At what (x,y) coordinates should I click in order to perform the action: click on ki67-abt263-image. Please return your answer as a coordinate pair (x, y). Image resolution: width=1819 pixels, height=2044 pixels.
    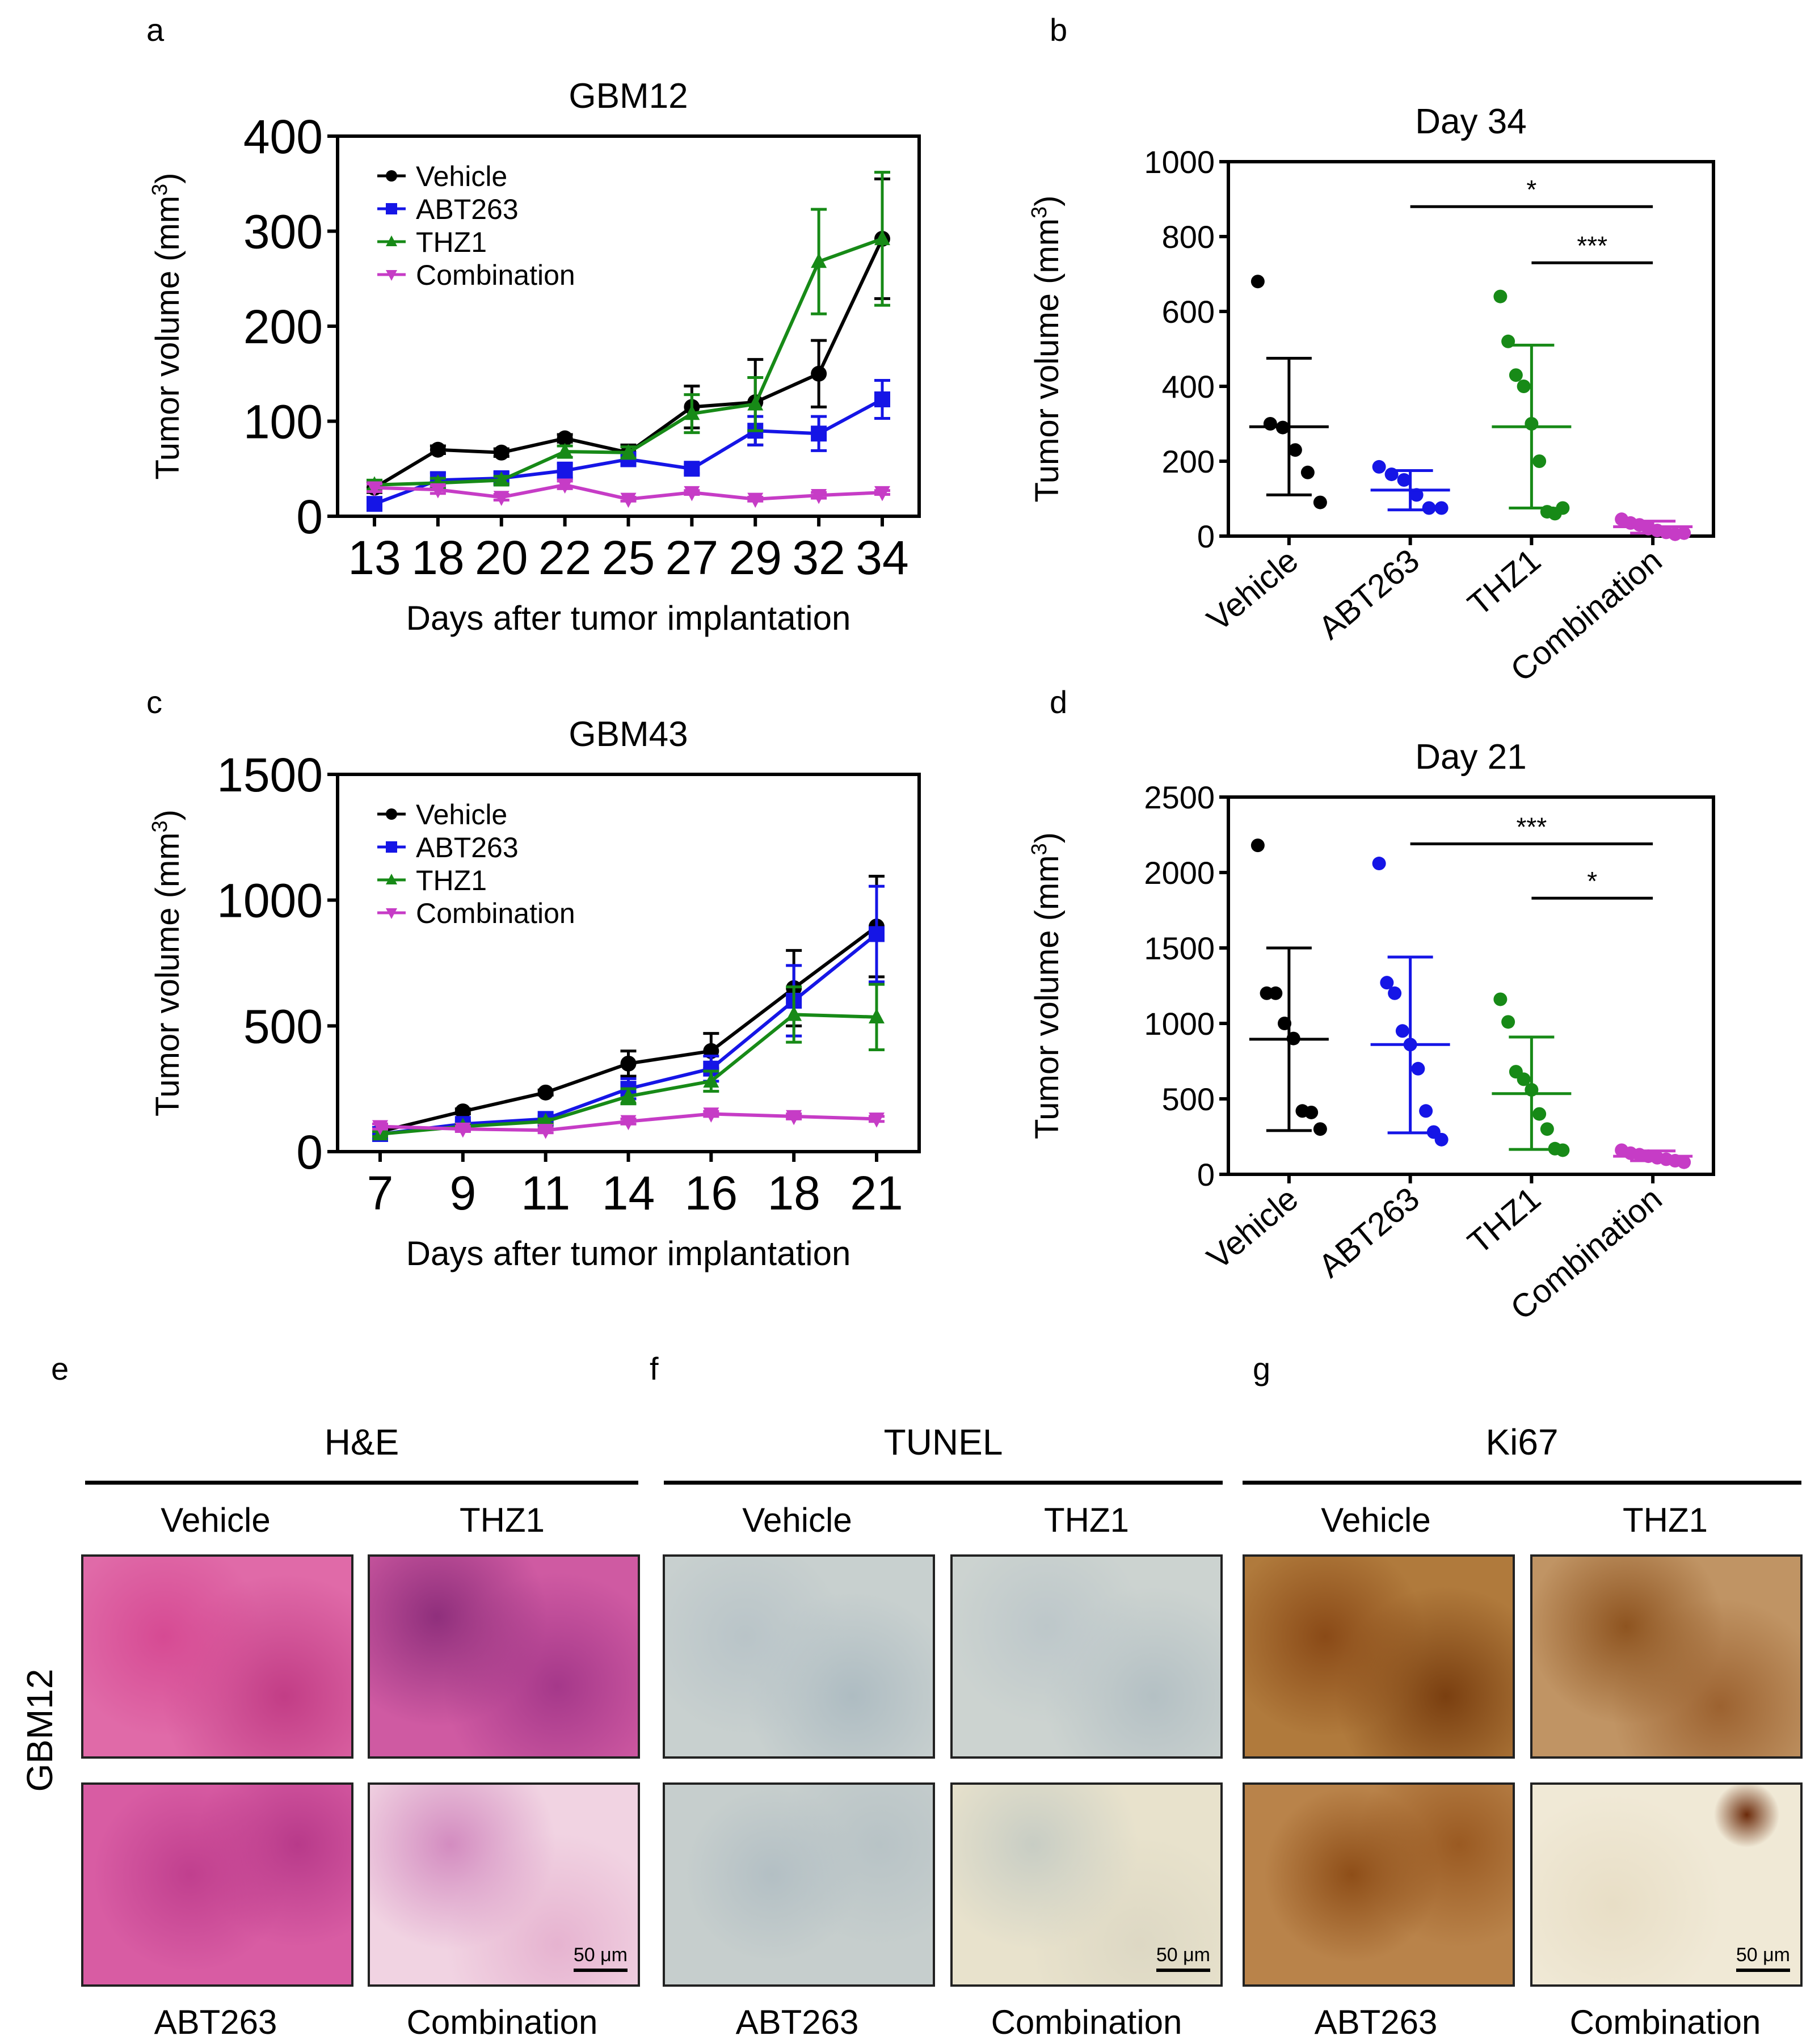
    Looking at the image, I should click on (1379, 1884).